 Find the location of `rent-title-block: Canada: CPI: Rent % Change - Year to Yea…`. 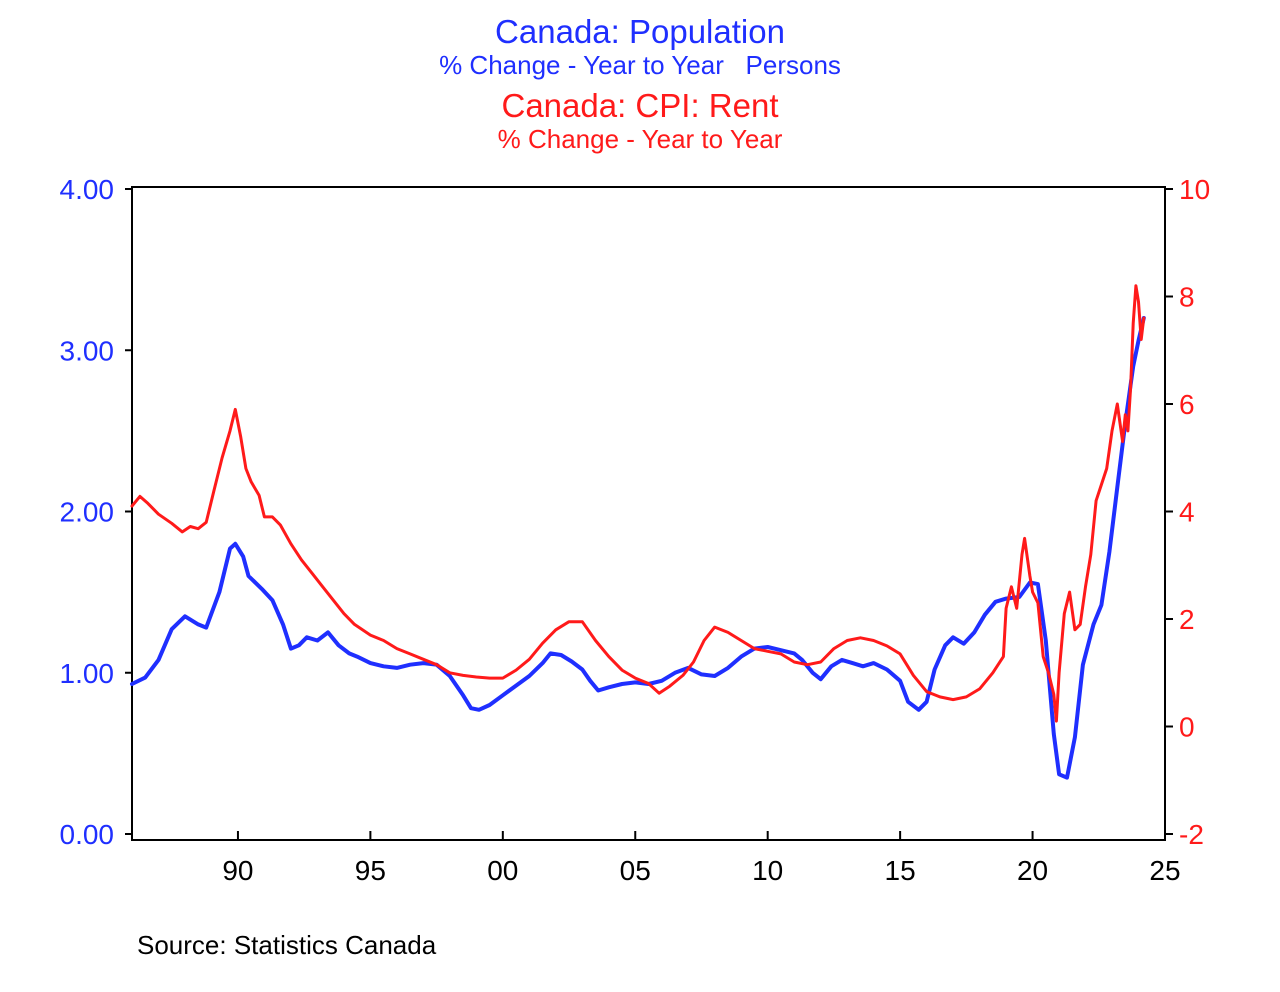

rent-title-block: Canada: CPI: Rent % Change - Year to Yea… is located at coordinates (640, 121).